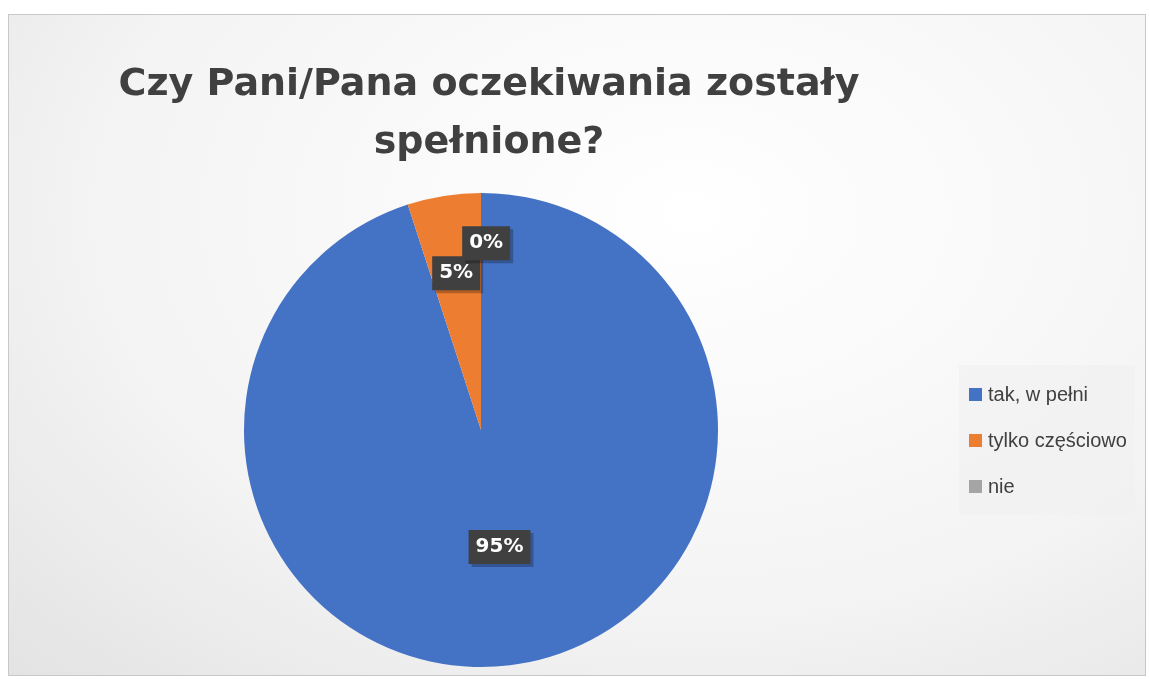 The width and height of the screenshot is (1149, 679). Describe the element at coordinates (489, 111) in the screenshot. I see `chart-title: Czy Pani/Pana oczekiwania zostały spełnione?` at that location.